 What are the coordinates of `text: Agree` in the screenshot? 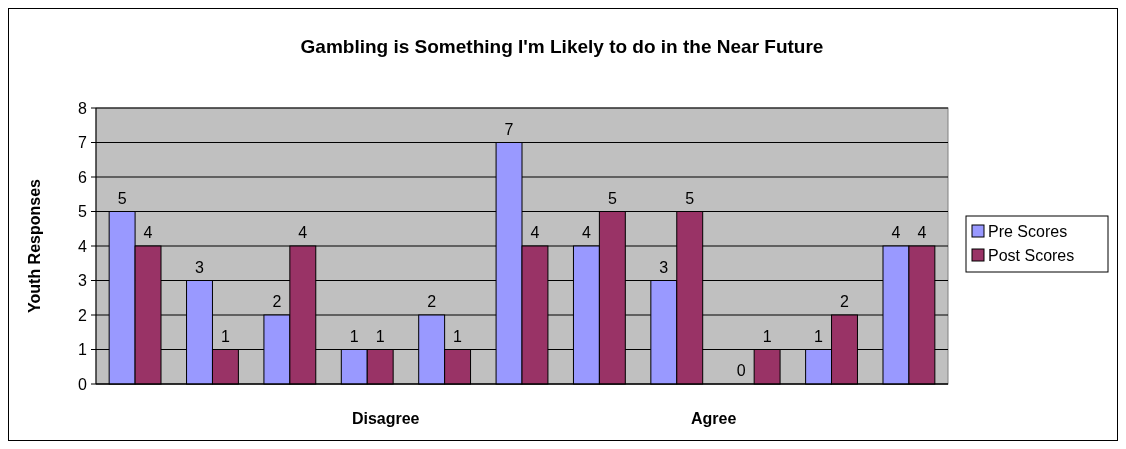 It's located at (714, 418).